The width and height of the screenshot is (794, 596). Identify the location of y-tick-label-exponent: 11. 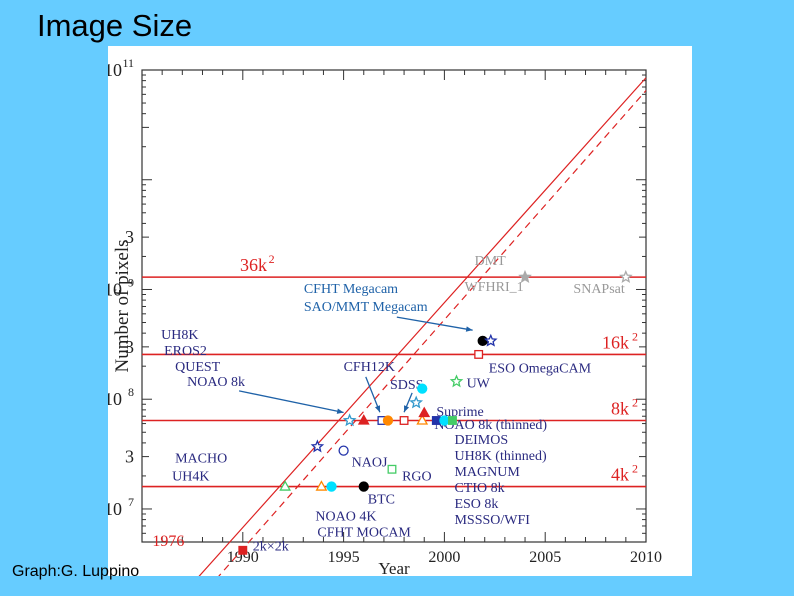
(128, 63).